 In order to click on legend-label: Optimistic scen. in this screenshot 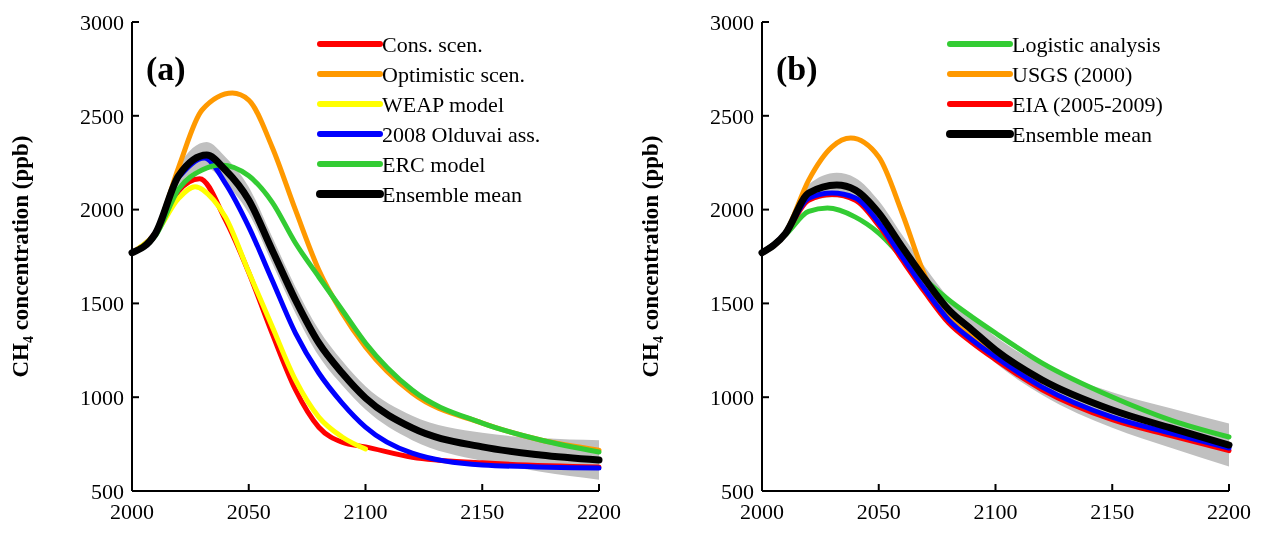, I will do `click(453, 74)`.